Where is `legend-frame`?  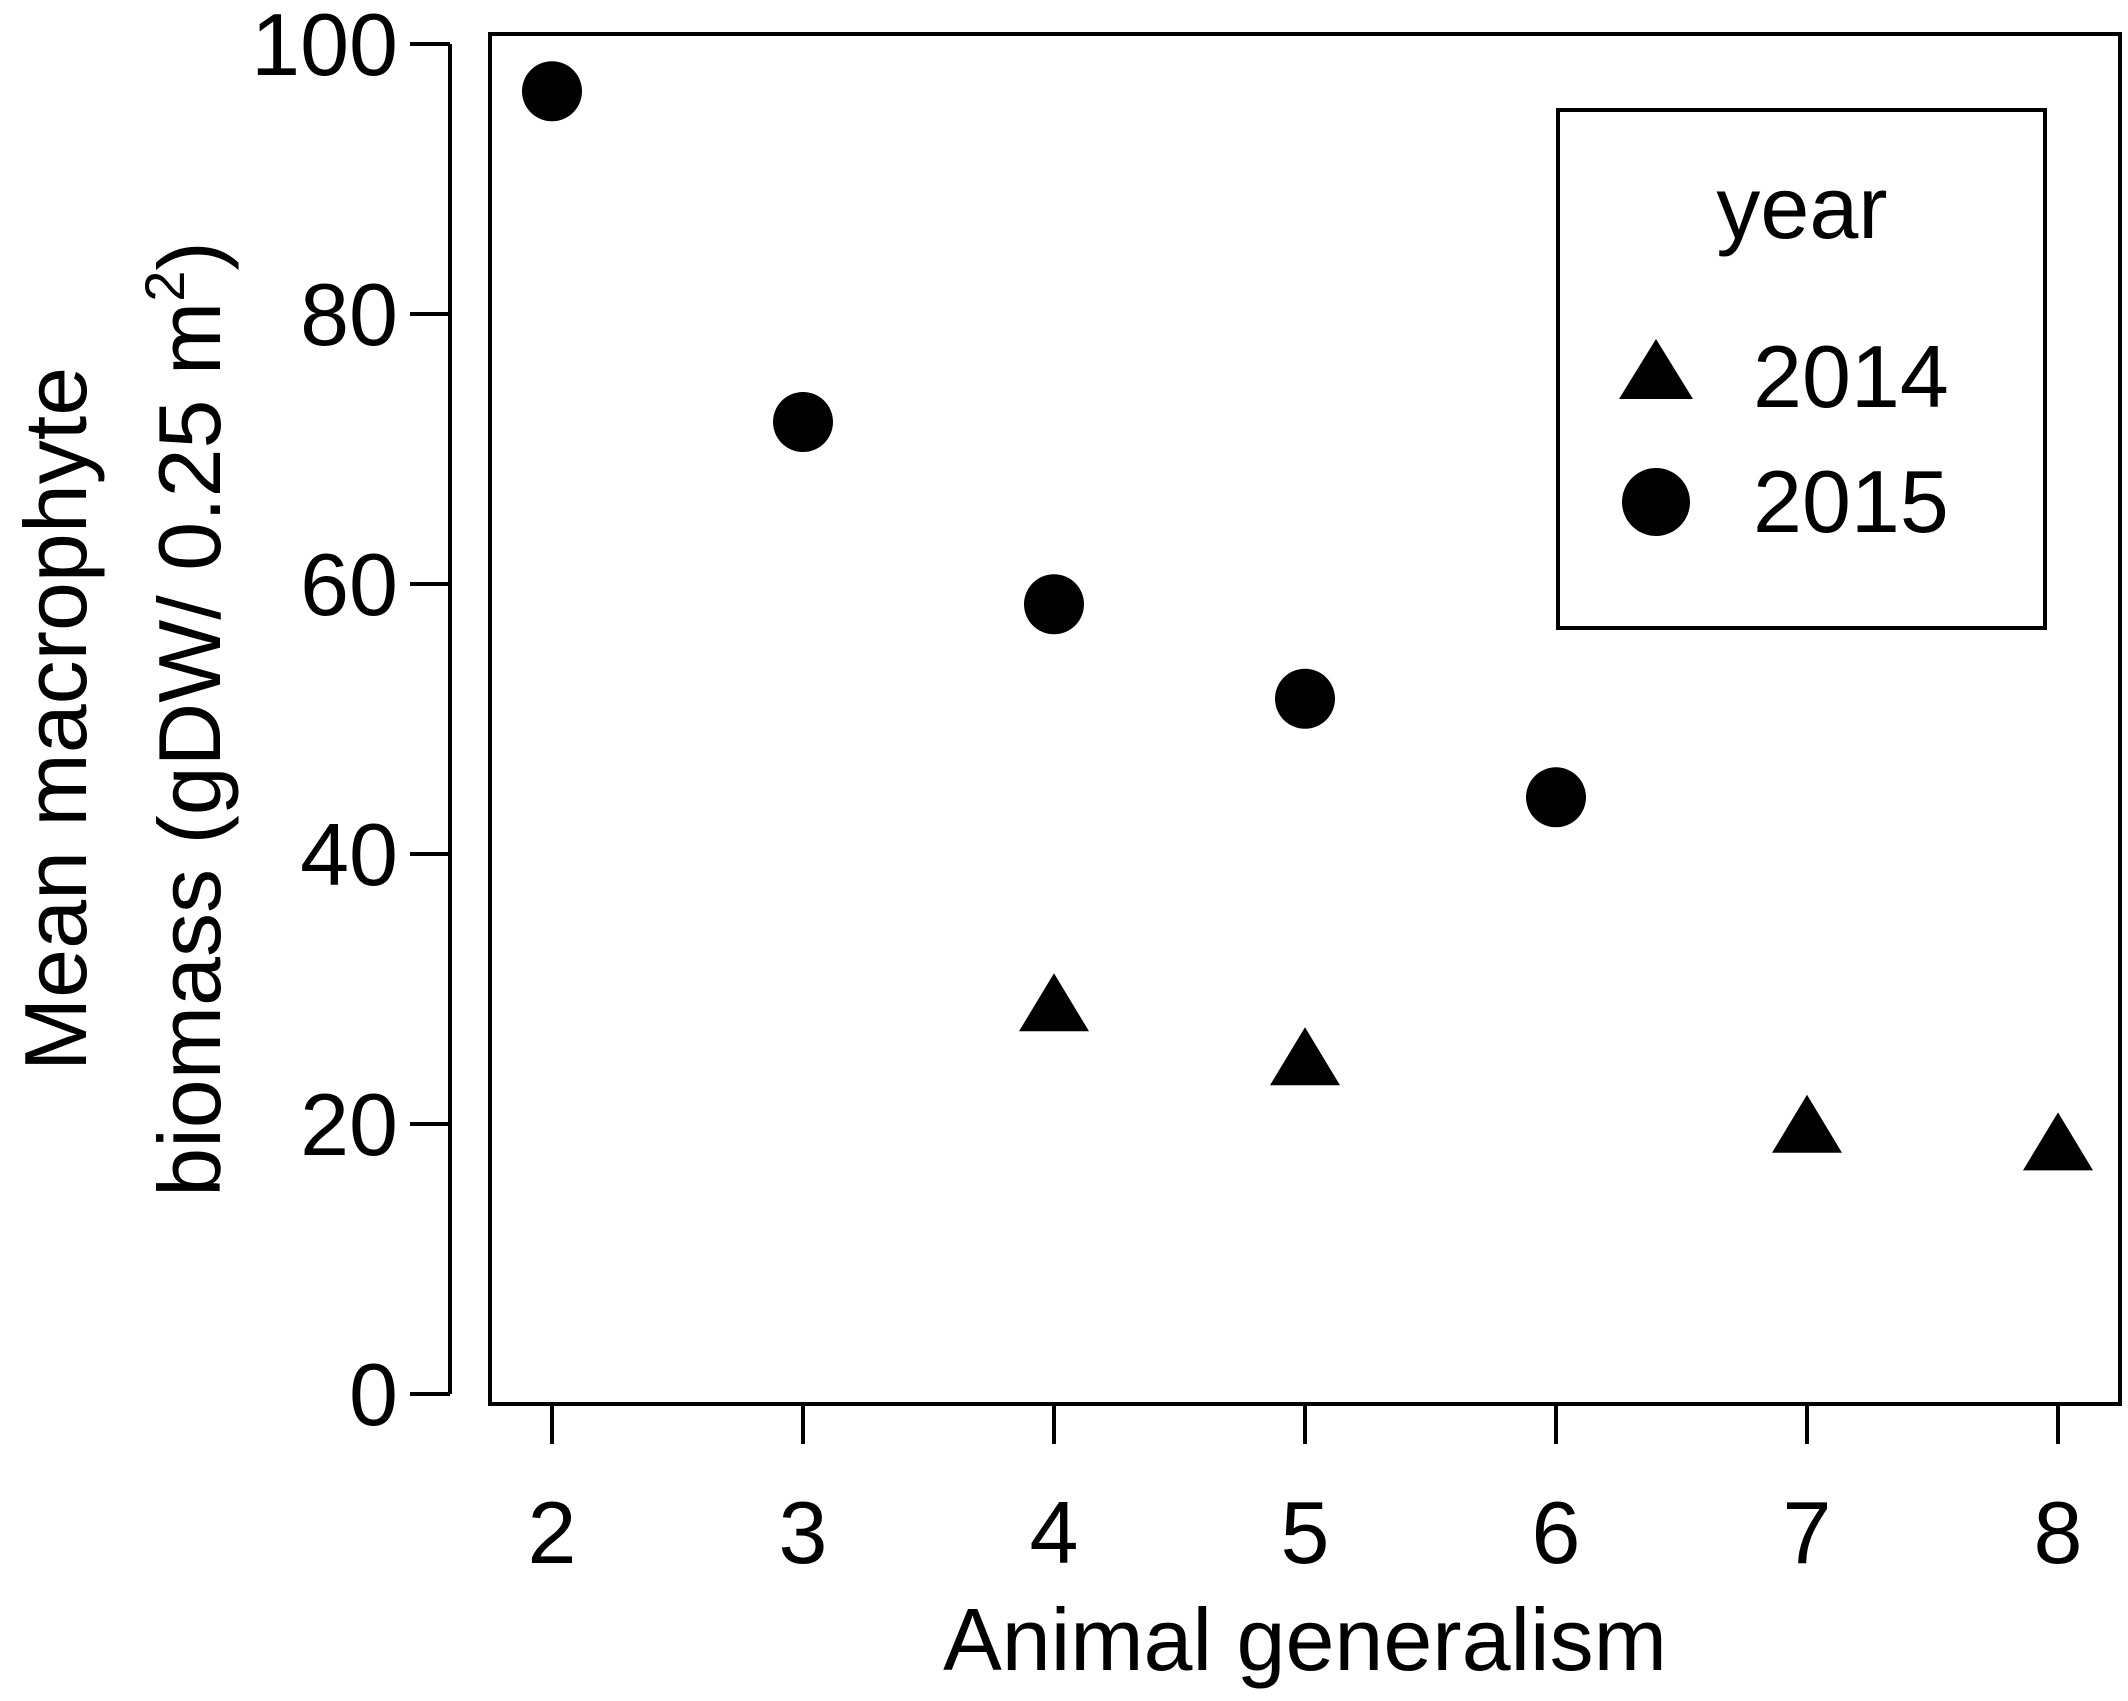
legend-frame is located at coordinates (1801, 369).